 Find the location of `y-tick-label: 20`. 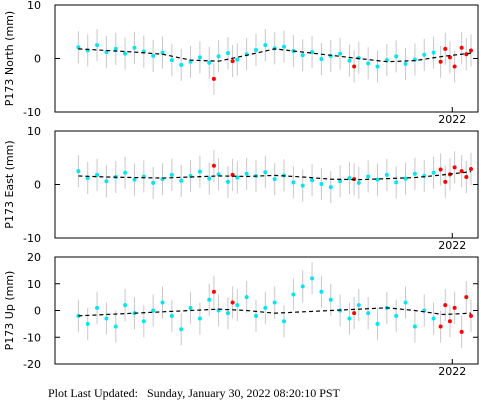

y-tick-label: 20 is located at coordinates (34, 257).